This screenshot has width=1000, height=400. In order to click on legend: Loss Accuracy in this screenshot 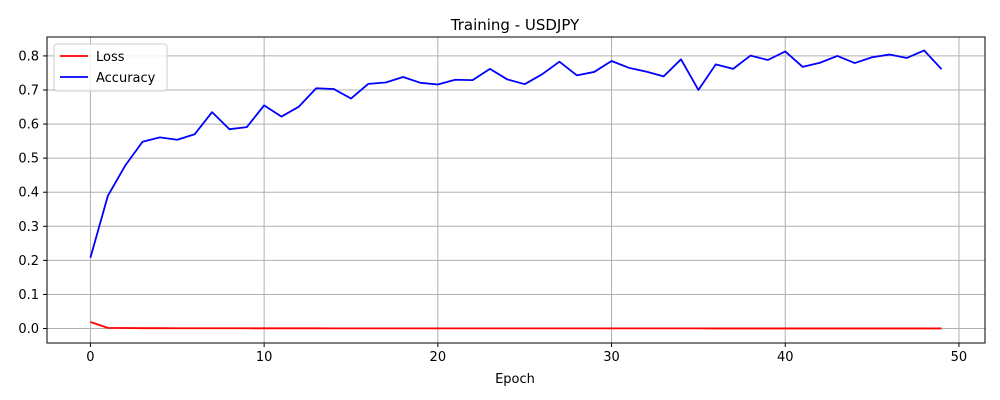, I will do `click(110, 67)`.